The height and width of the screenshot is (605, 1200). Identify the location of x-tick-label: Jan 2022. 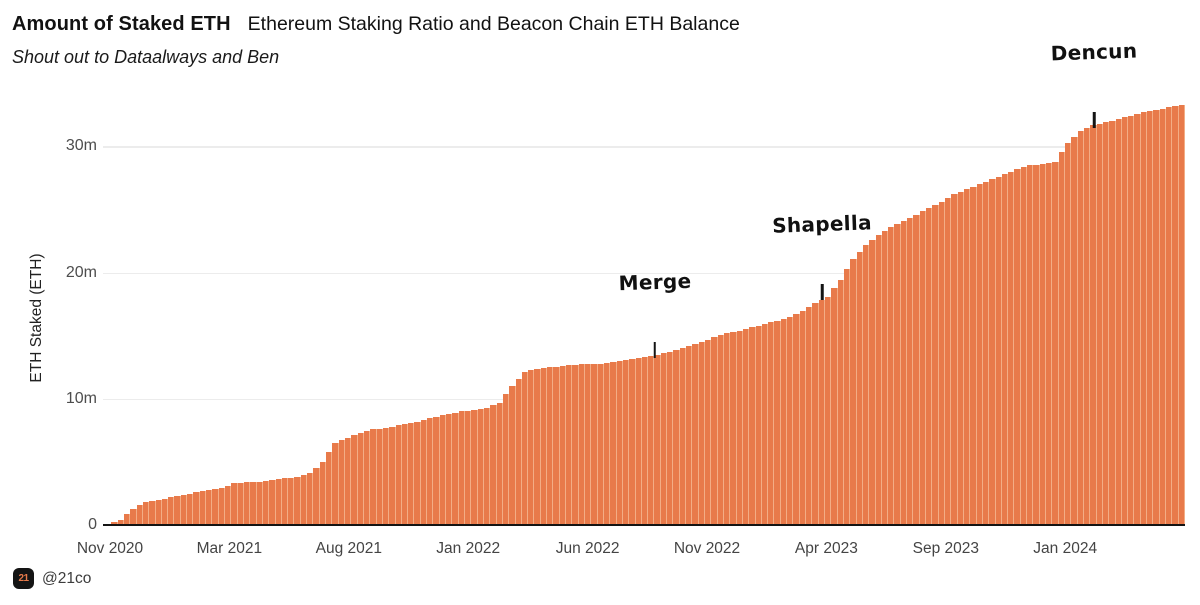
(468, 548).